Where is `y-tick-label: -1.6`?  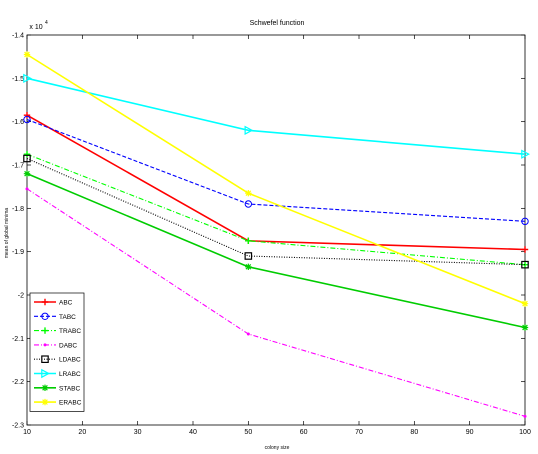 y-tick-label: -1.6 is located at coordinates (18, 122).